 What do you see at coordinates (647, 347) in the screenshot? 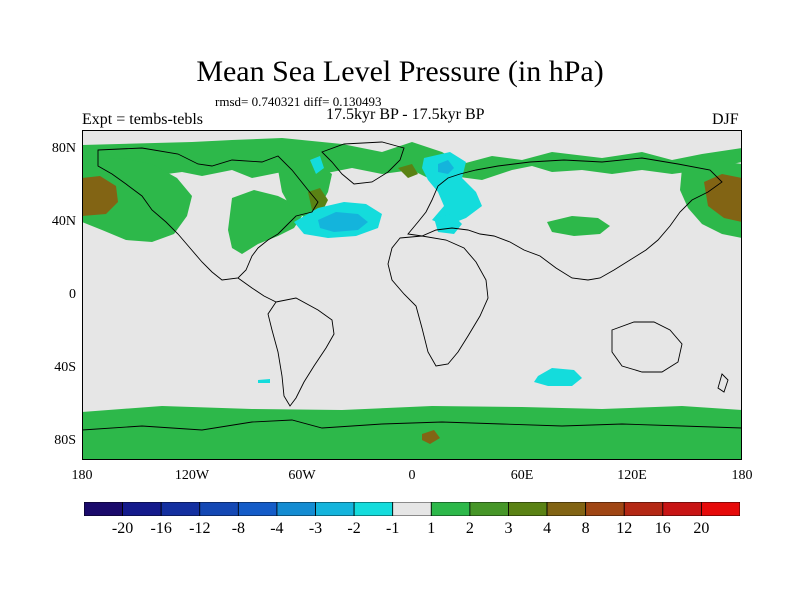
I see `australia-coast` at bounding box center [647, 347].